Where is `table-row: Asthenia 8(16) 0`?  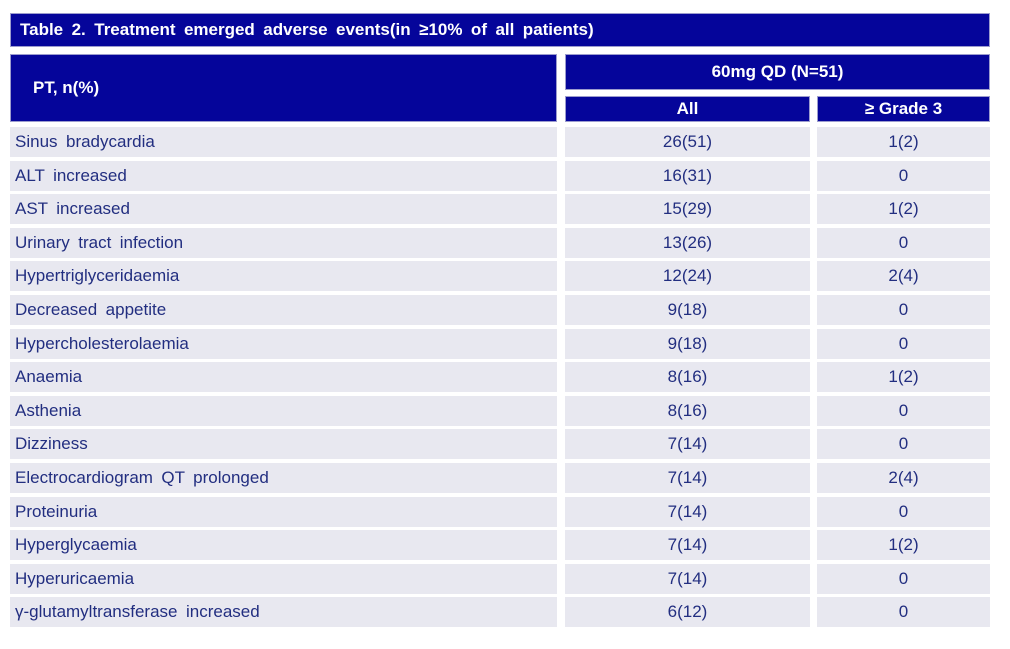 table-row: Asthenia 8(16) 0 is located at coordinates (500, 410).